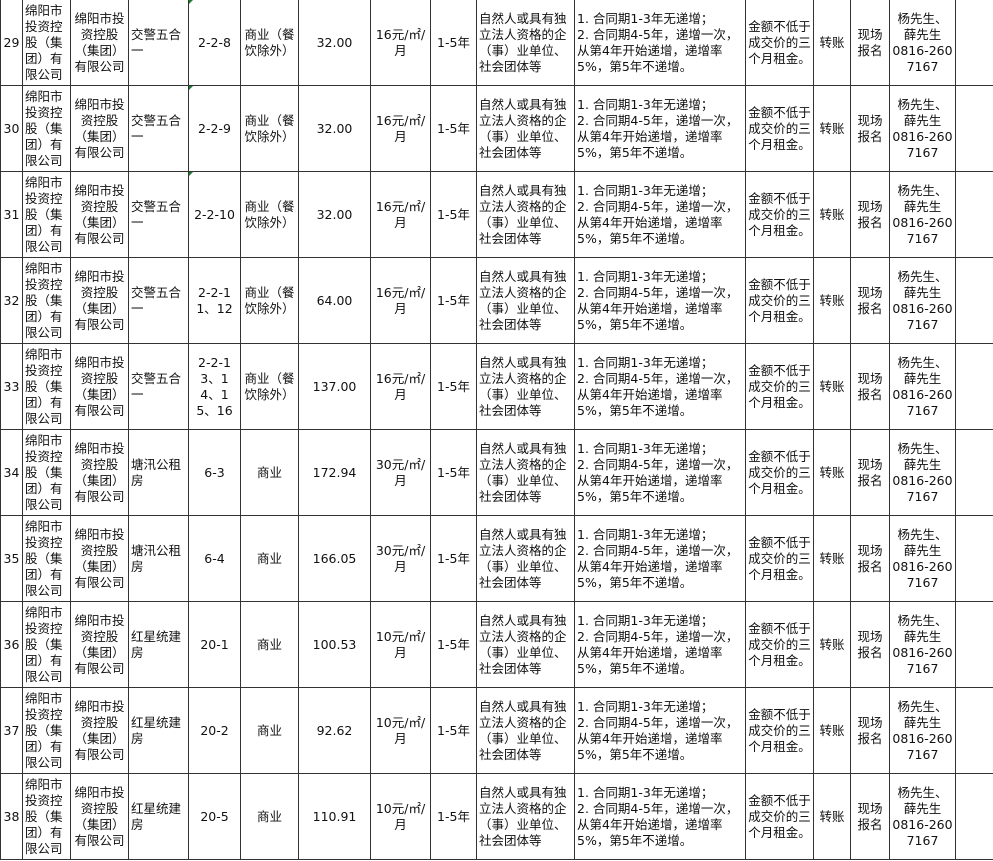 The image size is (993, 861). I want to click on unit-number-cell: 20-1, so click(214, 644).